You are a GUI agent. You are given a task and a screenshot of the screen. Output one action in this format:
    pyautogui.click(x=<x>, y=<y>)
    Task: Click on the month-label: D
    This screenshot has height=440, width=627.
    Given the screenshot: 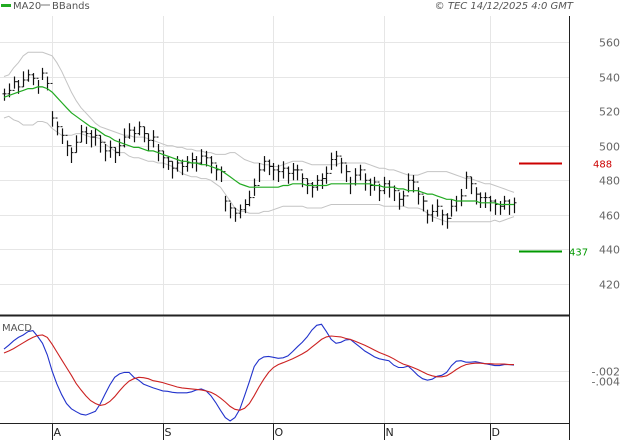 What is the action you would take?
    pyautogui.click(x=496, y=432)
    